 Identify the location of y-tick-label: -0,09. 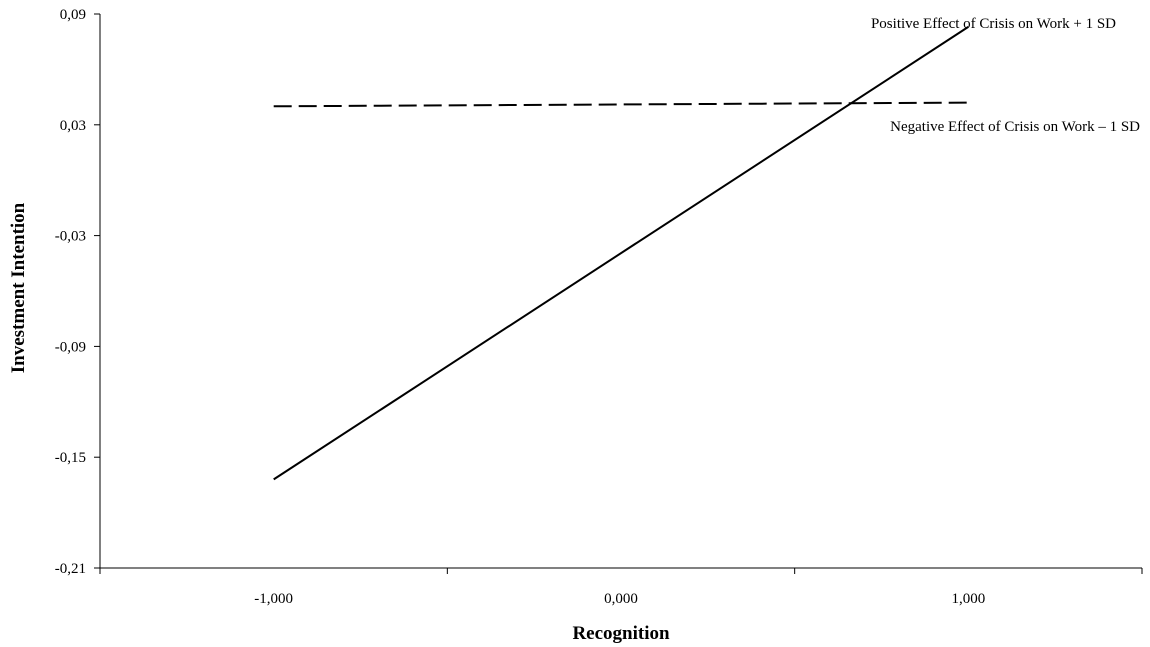
(70, 347).